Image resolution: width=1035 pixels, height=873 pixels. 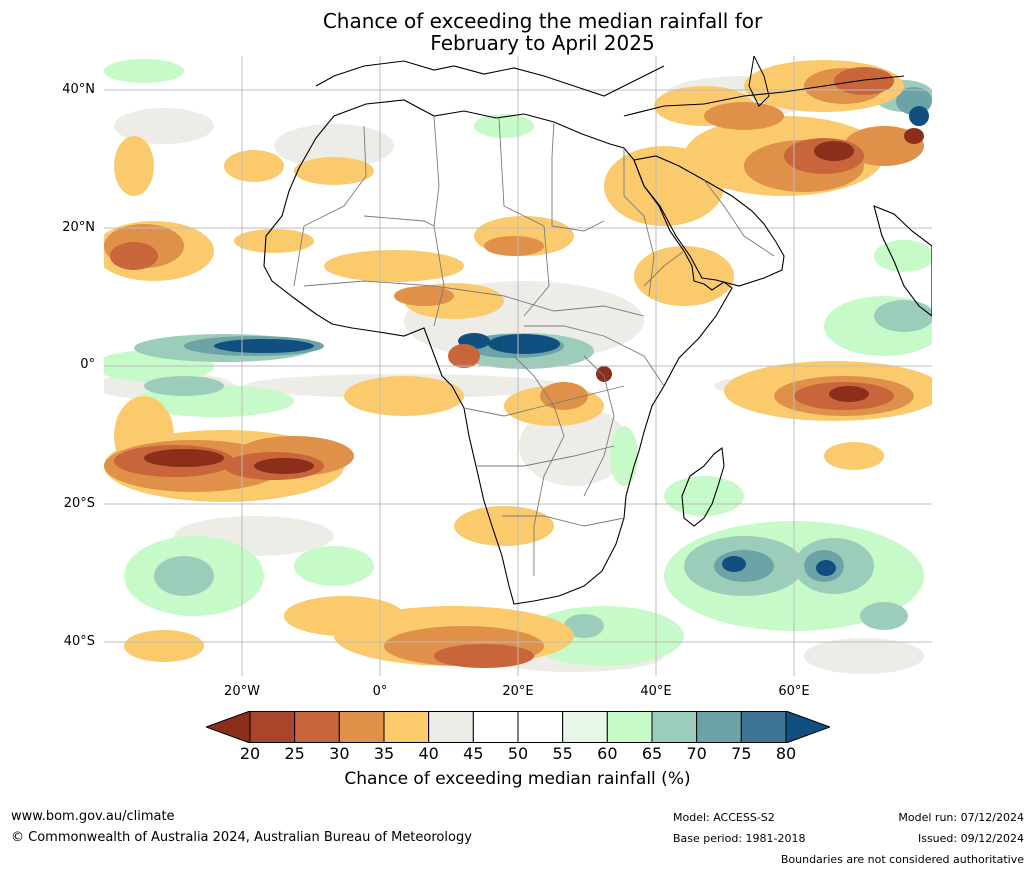 What do you see at coordinates (607, 753) in the screenshot?
I see `colorbar-tick-label: 60` at bounding box center [607, 753].